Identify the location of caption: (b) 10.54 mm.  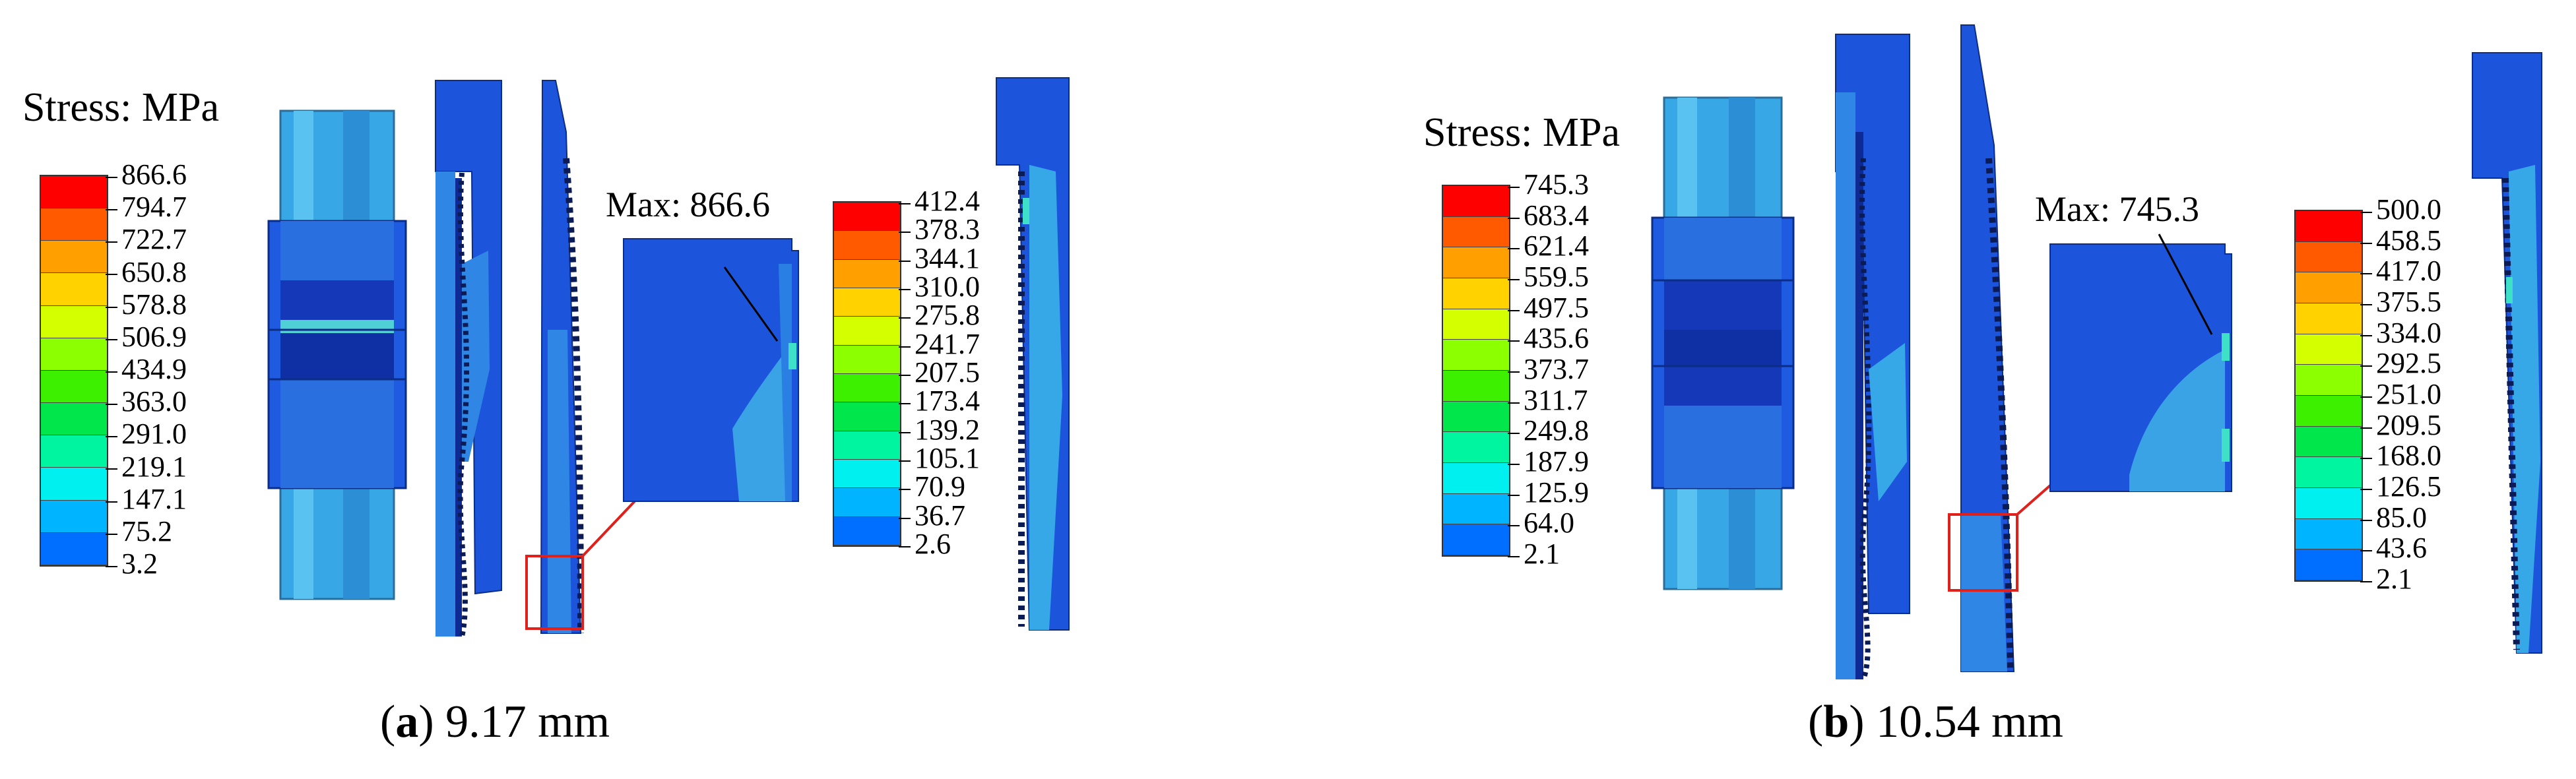
(1935, 722).